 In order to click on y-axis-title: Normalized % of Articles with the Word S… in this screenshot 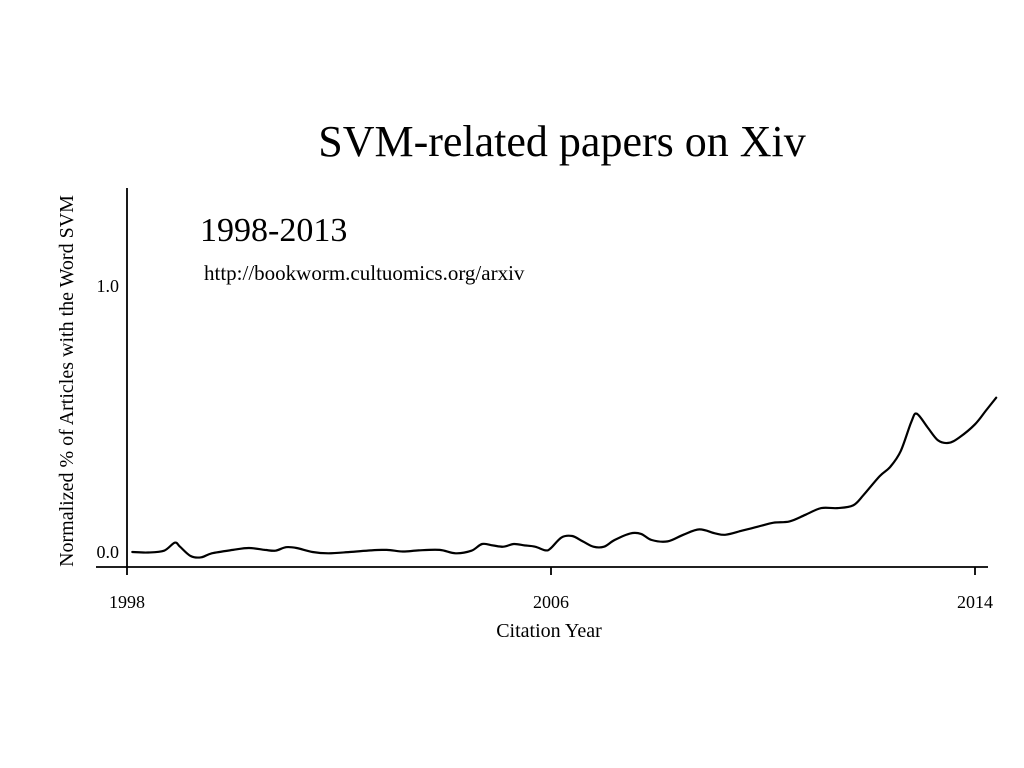, I will do `click(67, 381)`.